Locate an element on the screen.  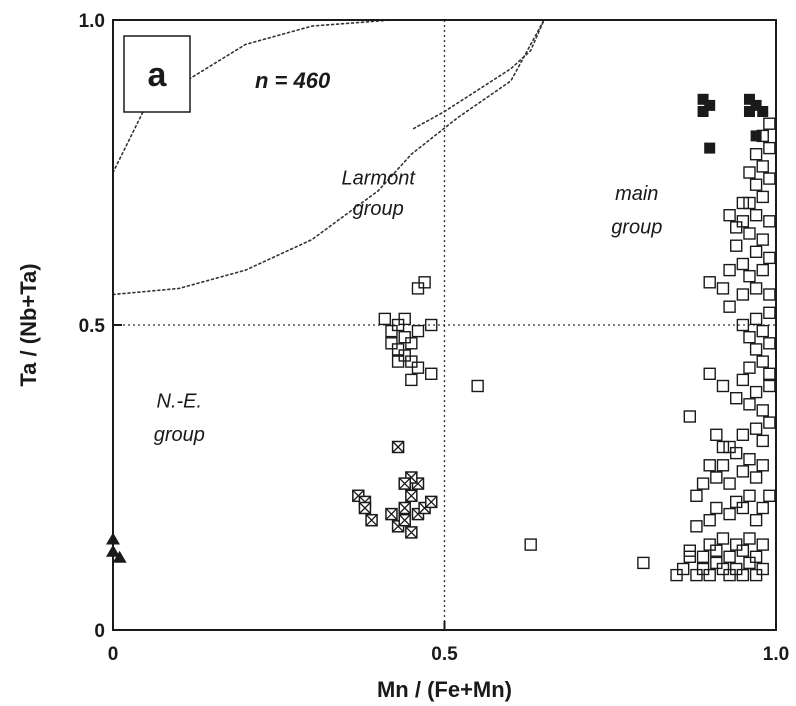
annotation-ne-group: group is located at coordinates (179, 435).